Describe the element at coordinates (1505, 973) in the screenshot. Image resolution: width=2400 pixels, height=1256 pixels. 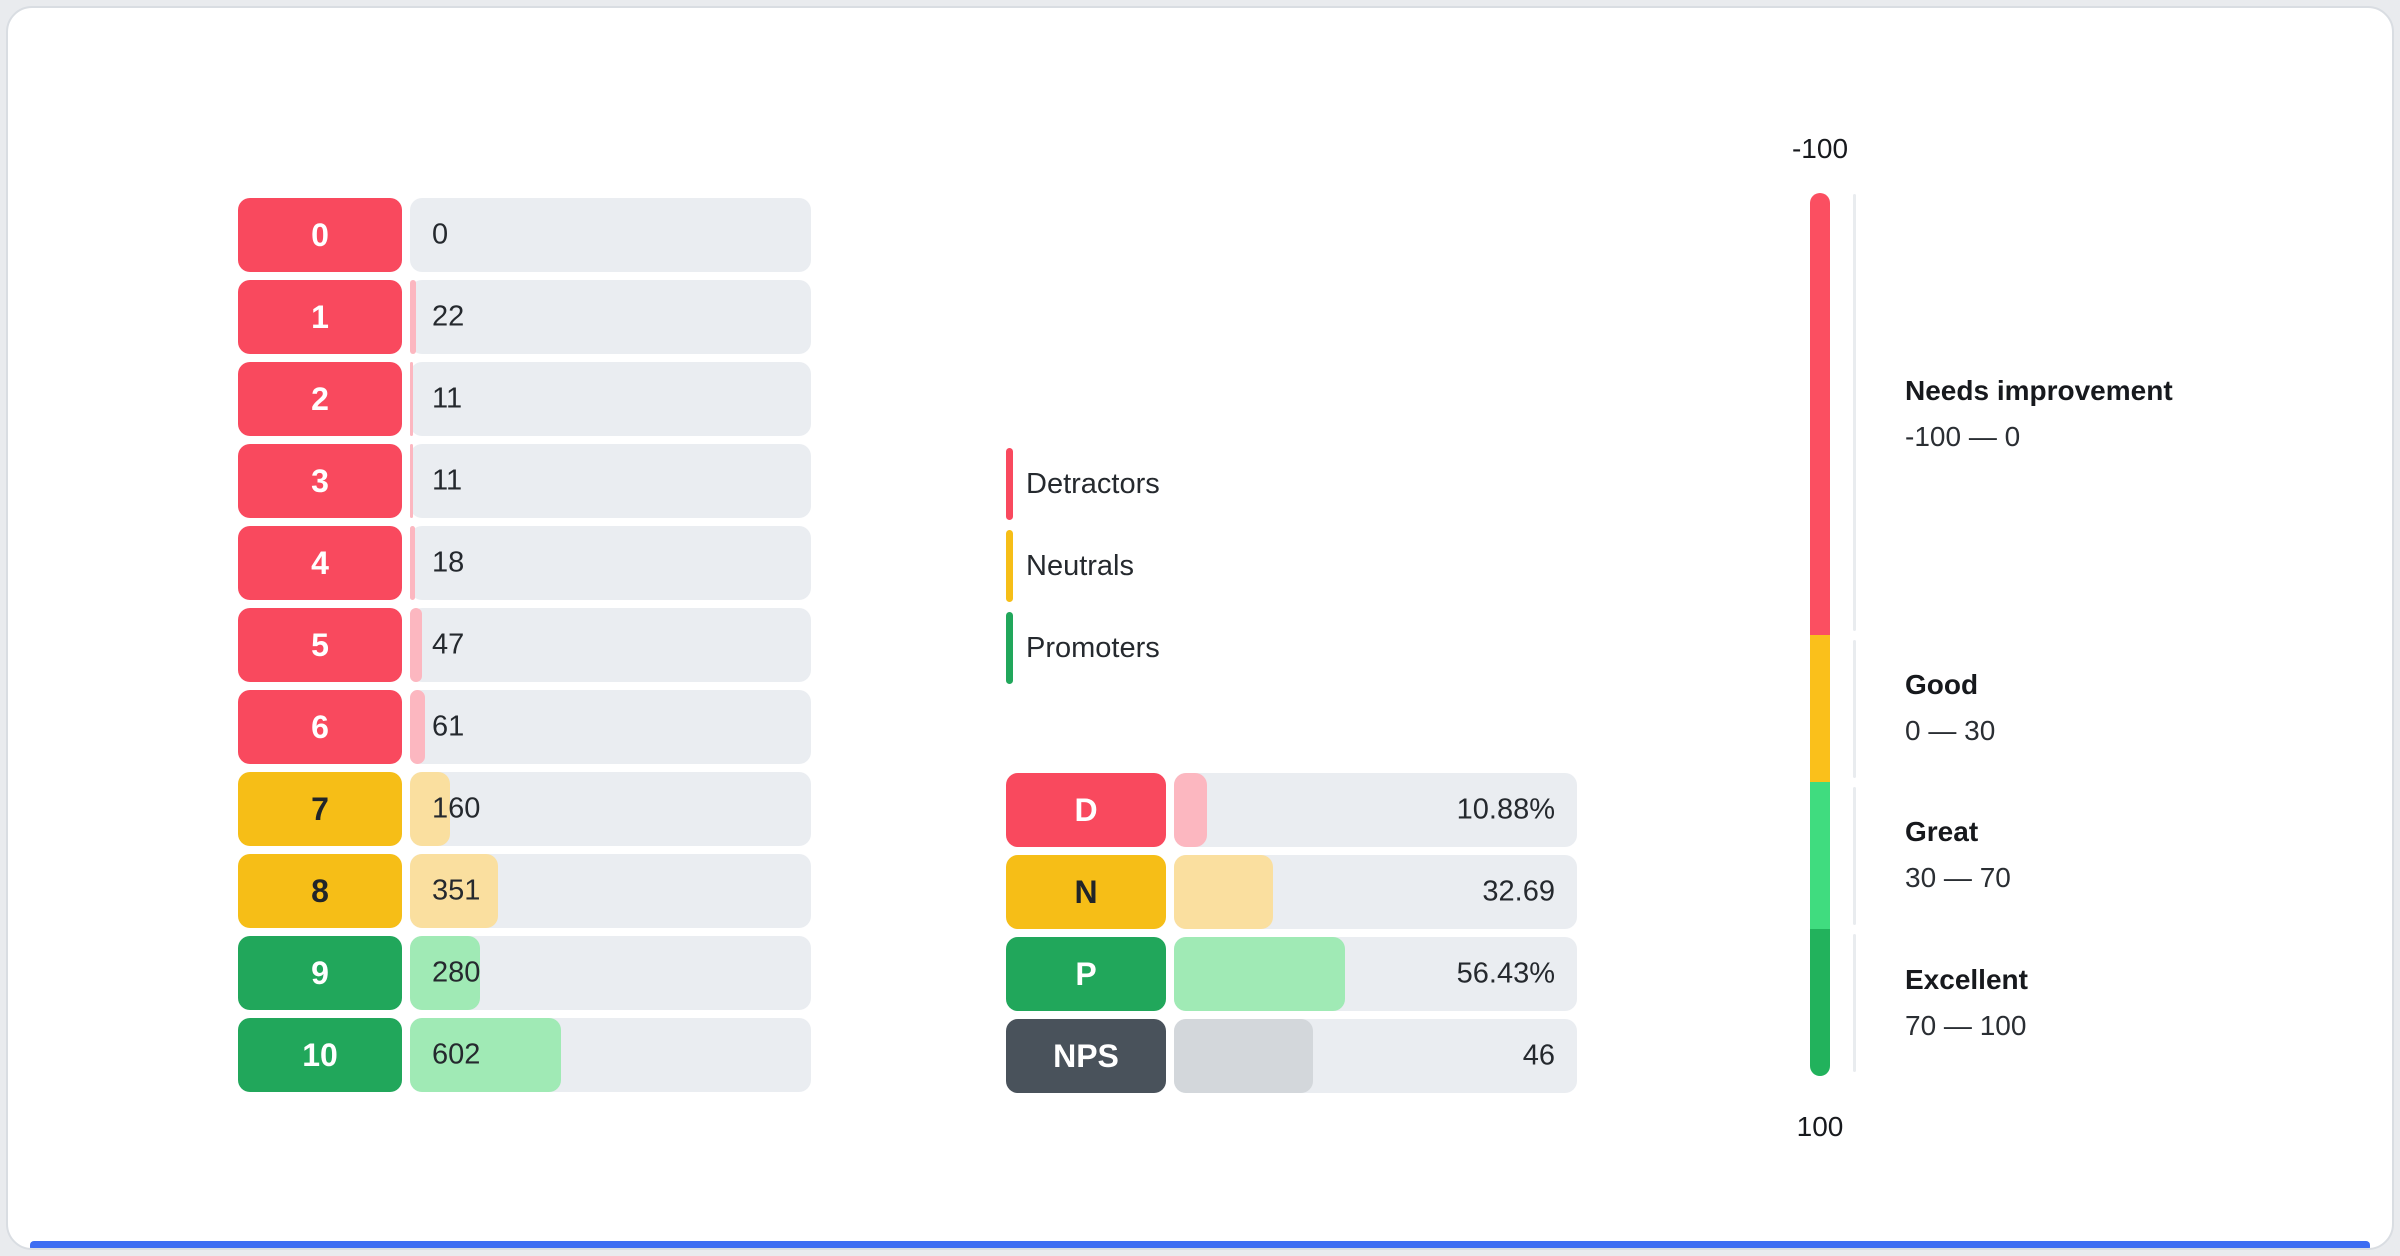
I see `summary-value-label: 56.43%` at that location.